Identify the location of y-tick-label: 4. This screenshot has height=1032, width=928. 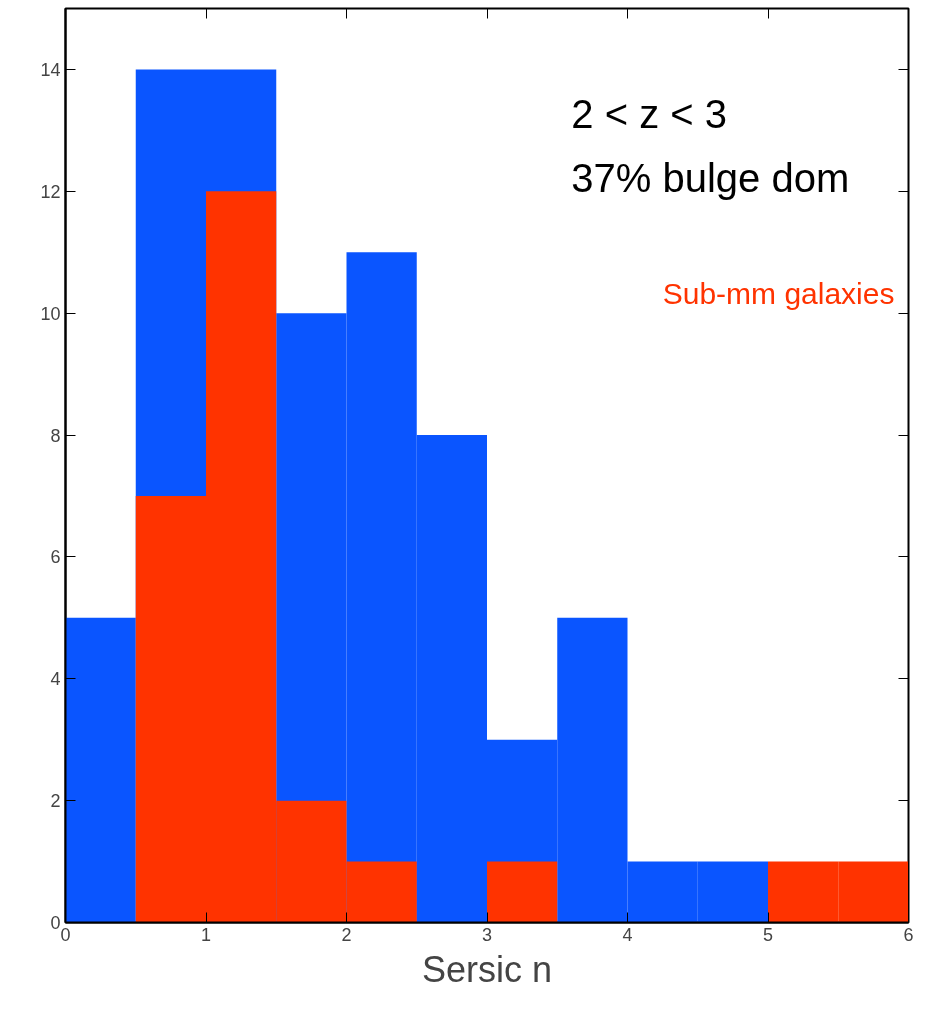
(55, 679).